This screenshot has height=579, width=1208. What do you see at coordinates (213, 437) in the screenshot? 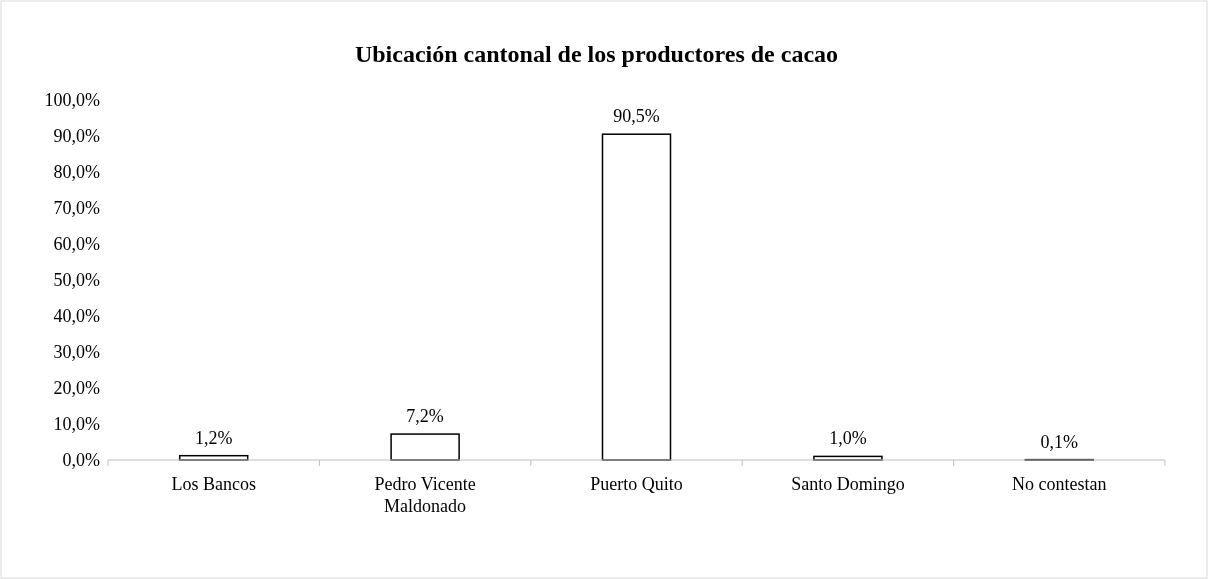
I see `data-label: 1,2%` at bounding box center [213, 437].